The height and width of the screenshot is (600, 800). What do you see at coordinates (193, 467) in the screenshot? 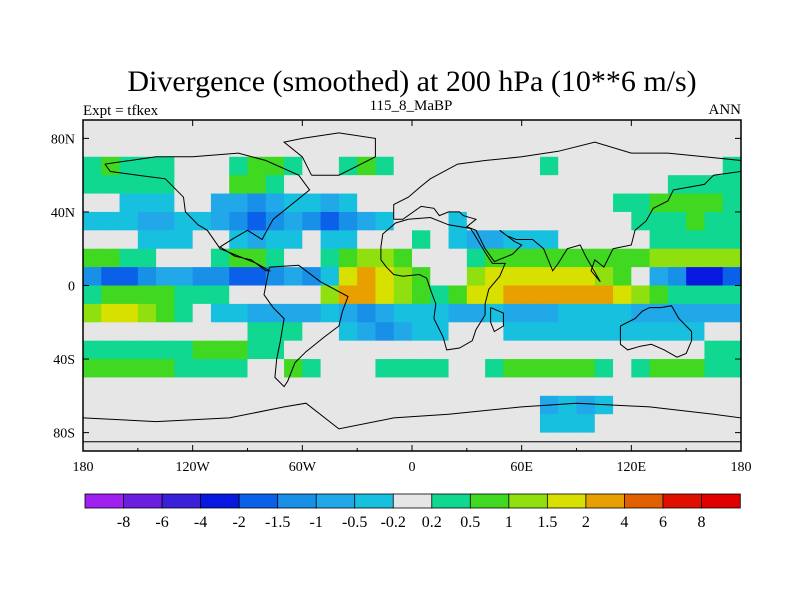
I see `x-tick-label: 120W` at bounding box center [193, 467].